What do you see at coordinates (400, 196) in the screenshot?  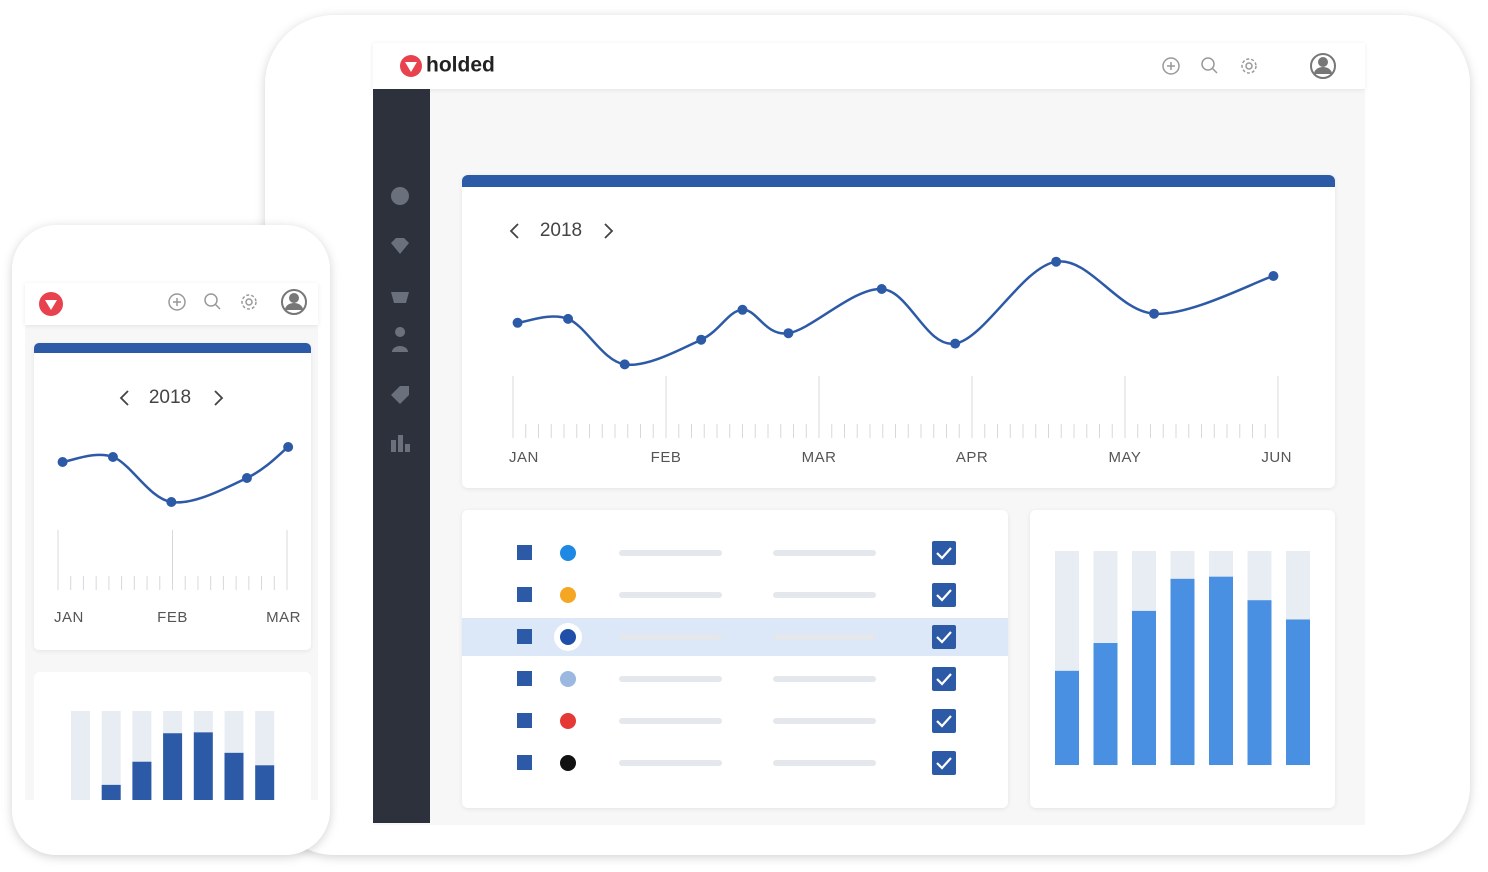 I see `nav-dashboard` at bounding box center [400, 196].